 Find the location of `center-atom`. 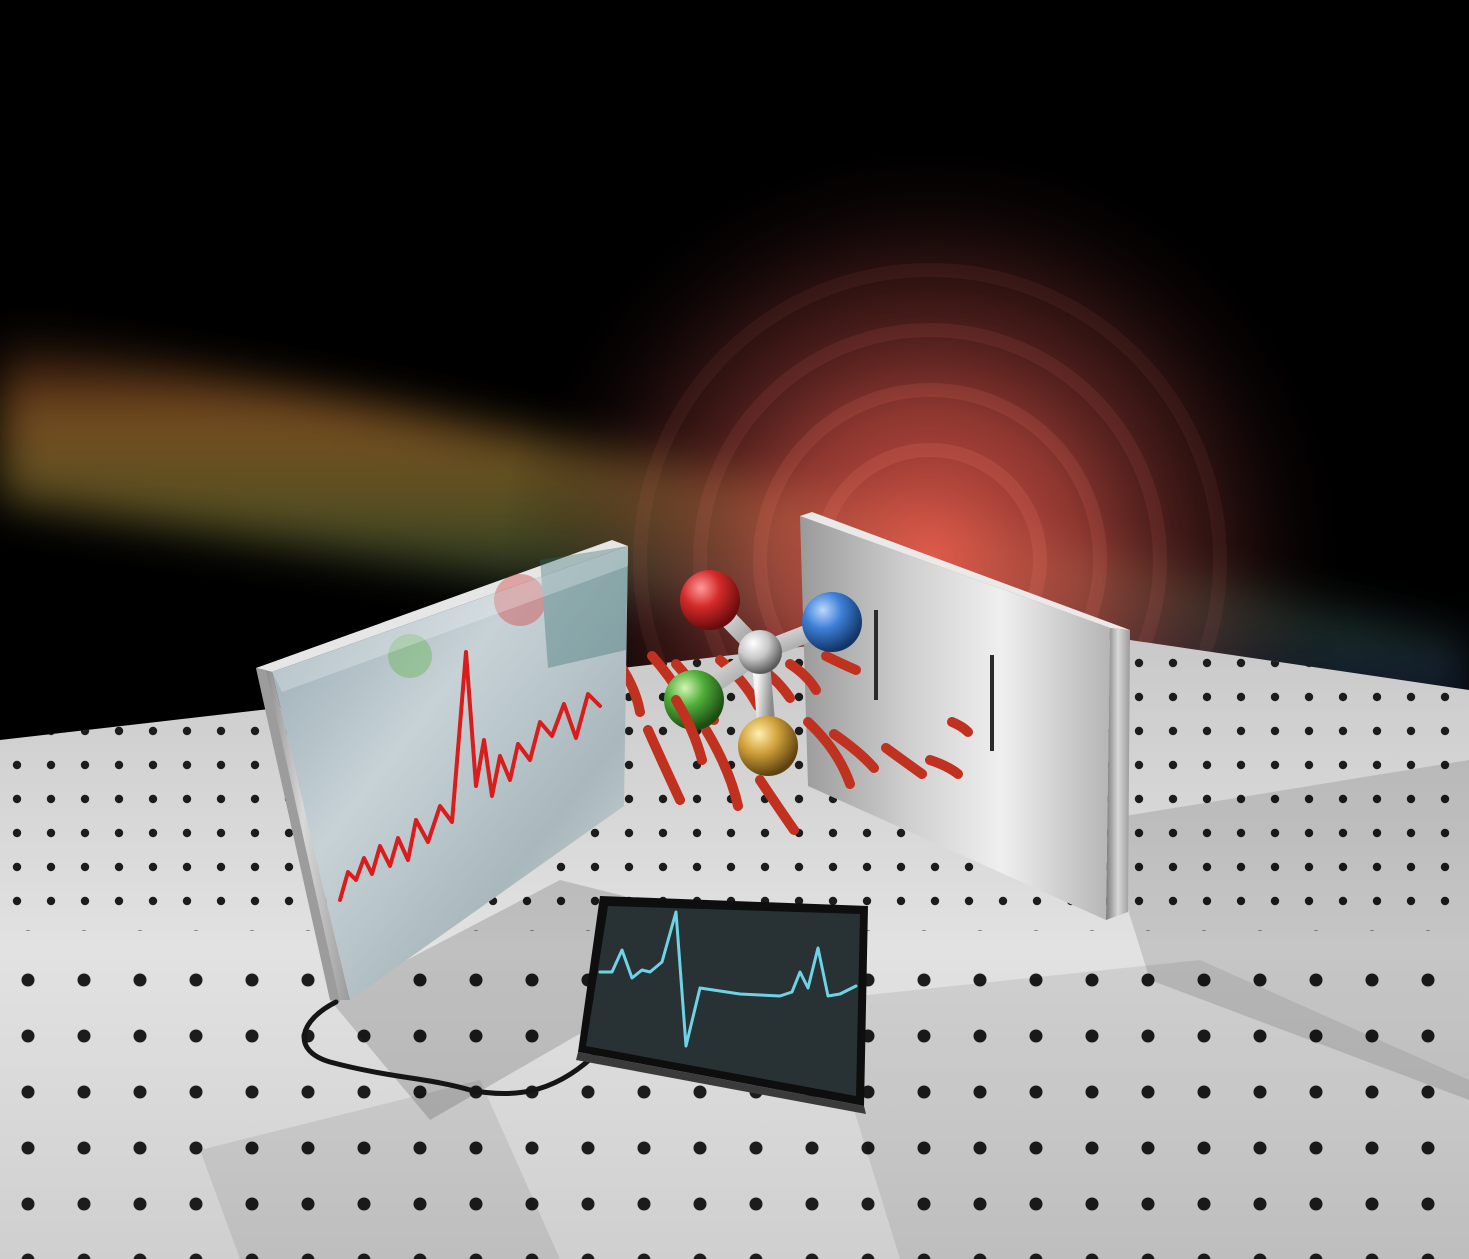

center-atom is located at coordinates (760, 652).